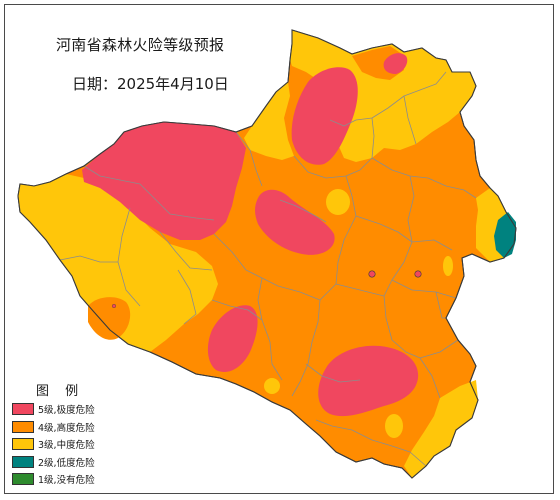 Image resolution: width=560 pixels, height=500 pixels. I want to click on legend-item-level3: 3级,中度危险, so click(53, 444).